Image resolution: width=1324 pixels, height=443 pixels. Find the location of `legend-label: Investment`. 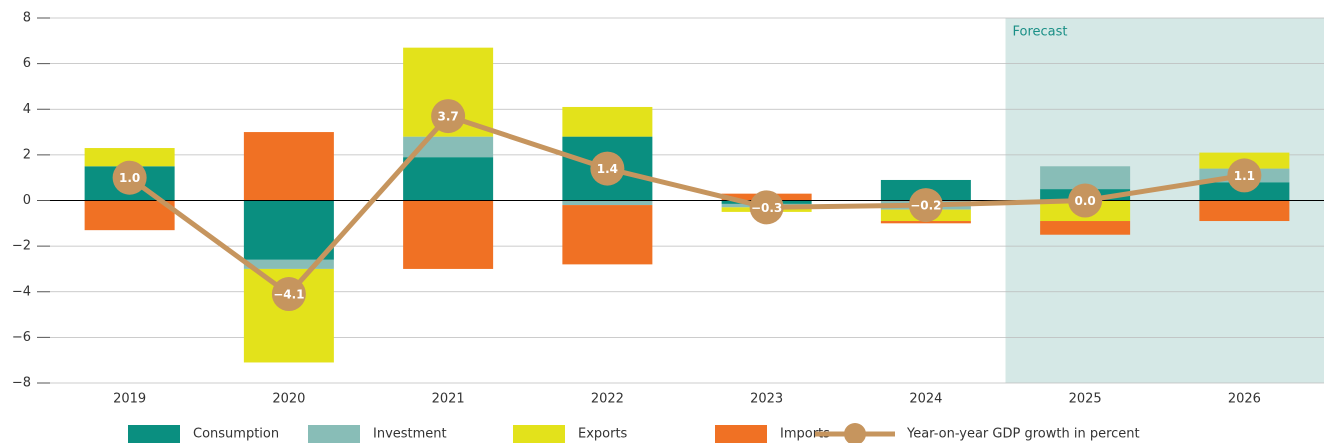

legend-label: Investment is located at coordinates (410, 434).